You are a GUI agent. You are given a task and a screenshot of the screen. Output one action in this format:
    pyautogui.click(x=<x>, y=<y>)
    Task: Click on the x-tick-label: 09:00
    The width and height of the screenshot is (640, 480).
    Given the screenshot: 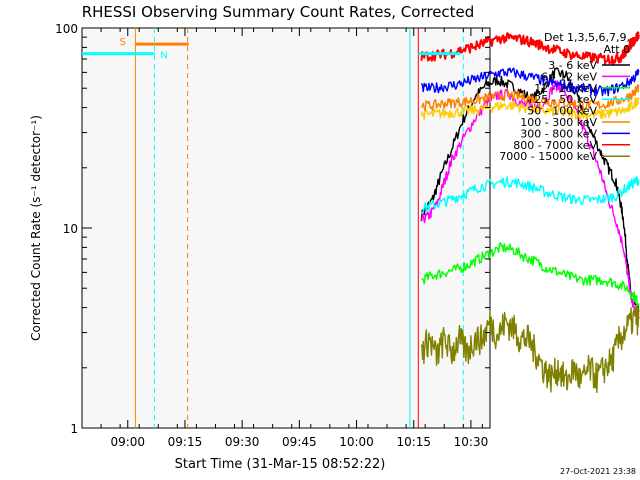 What is the action you would take?
    pyautogui.click(x=127, y=442)
    